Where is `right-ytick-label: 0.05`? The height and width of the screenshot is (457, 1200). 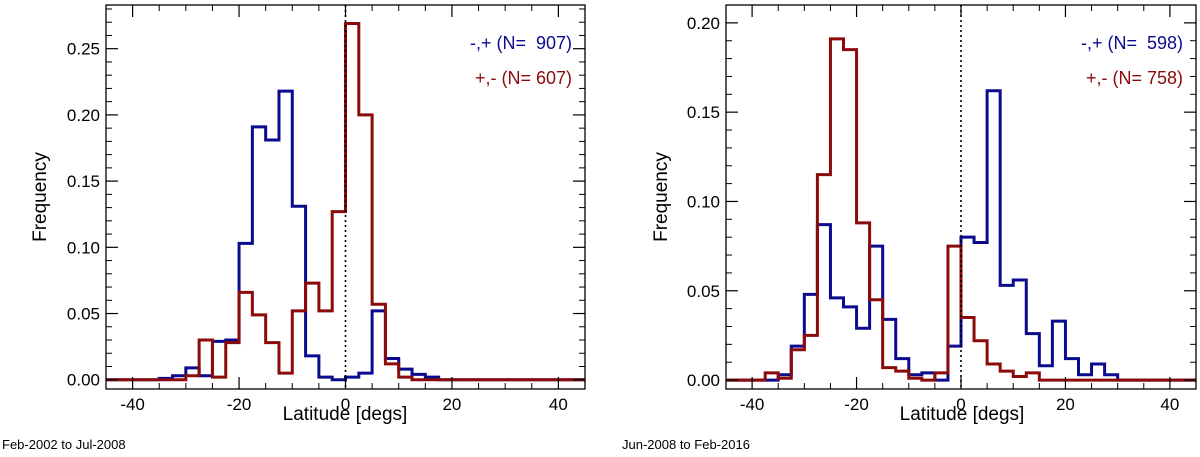
right-ytick-label: 0.05 is located at coordinates (703, 291).